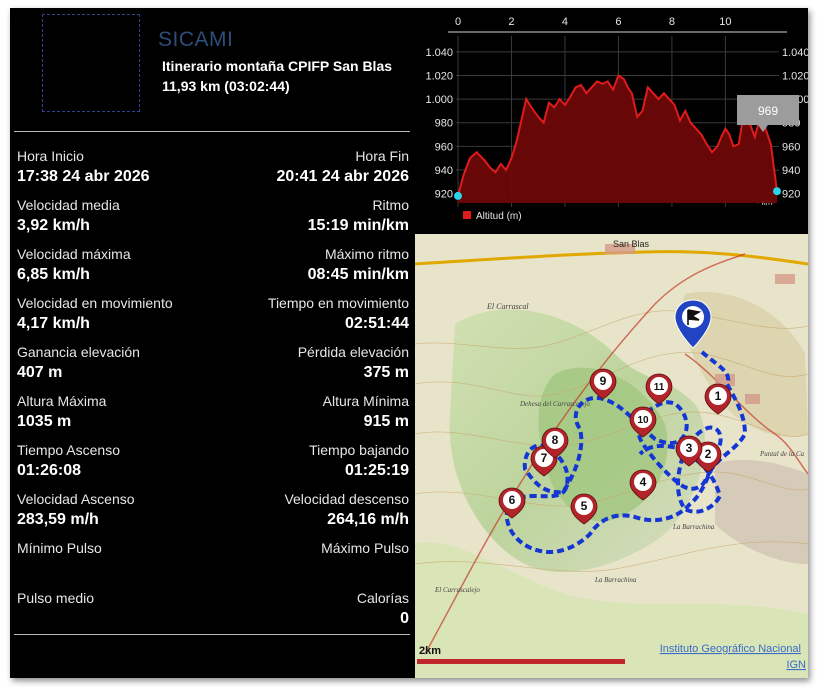 This screenshot has height=688, width=819. What do you see at coordinates (430, 651) in the screenshot?
I see `map-scale-label: 2km` at bounding box center [430, 651].